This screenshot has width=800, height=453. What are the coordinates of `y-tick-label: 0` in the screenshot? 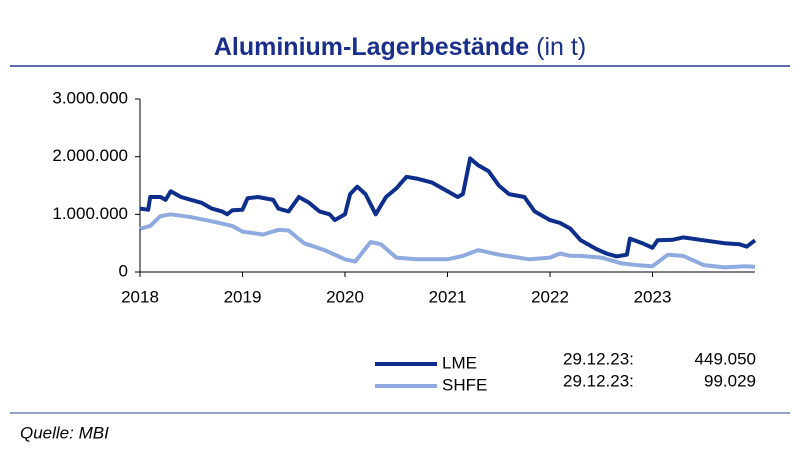 It's located at (123, 270).